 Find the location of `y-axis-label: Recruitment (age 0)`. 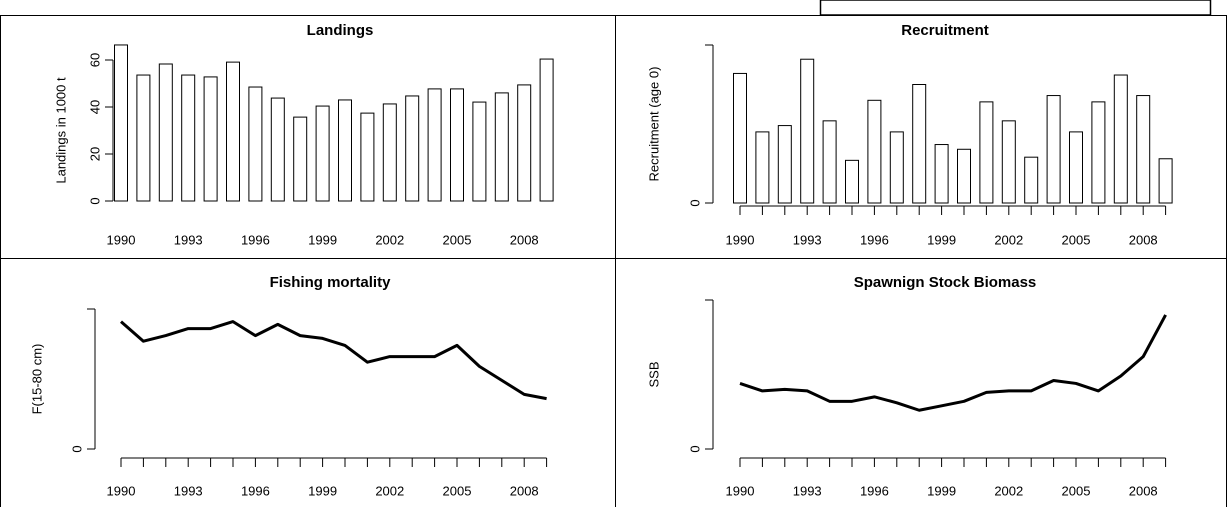

y-axis-label: Recruitment (age 0) is located at coordinates (653, 124).